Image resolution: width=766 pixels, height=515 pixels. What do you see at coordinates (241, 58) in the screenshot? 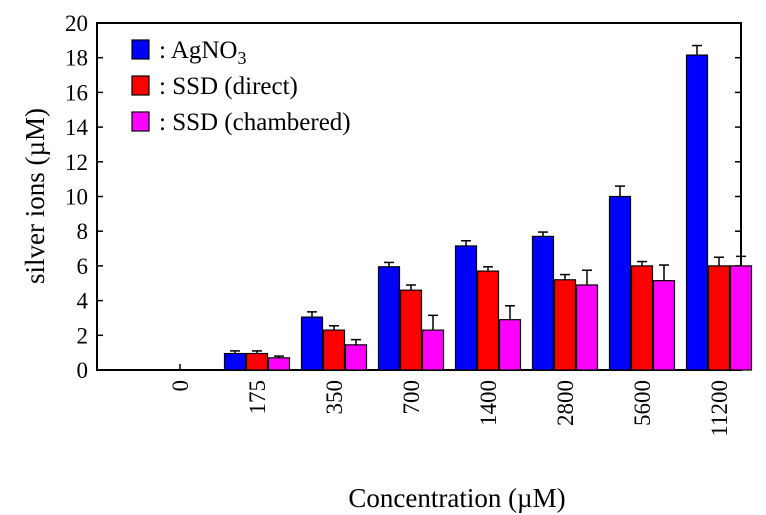
I see `legend-label-subscript: 3` at bounding box center [241, 58].